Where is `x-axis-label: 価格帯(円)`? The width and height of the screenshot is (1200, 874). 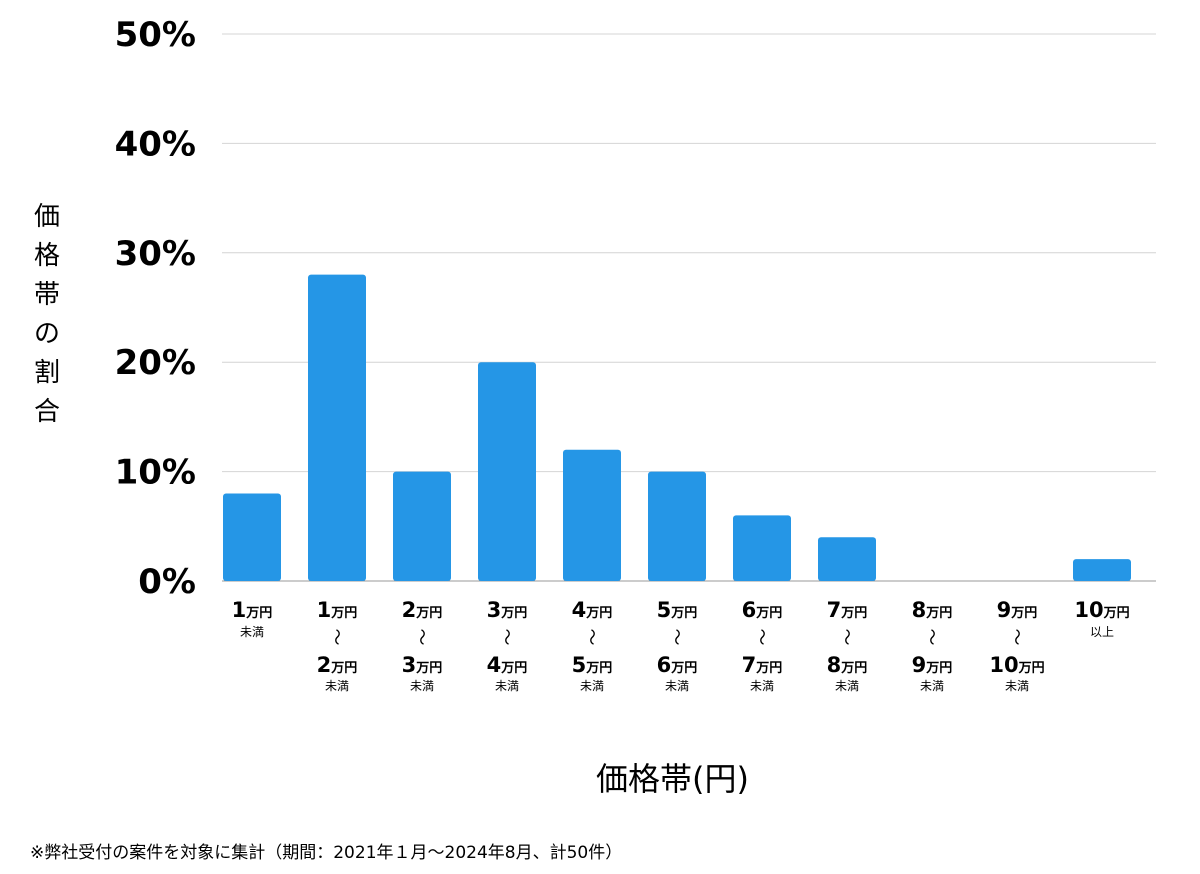 x-axis-label: 価格帯(円) is located at coordinates (672, 779).